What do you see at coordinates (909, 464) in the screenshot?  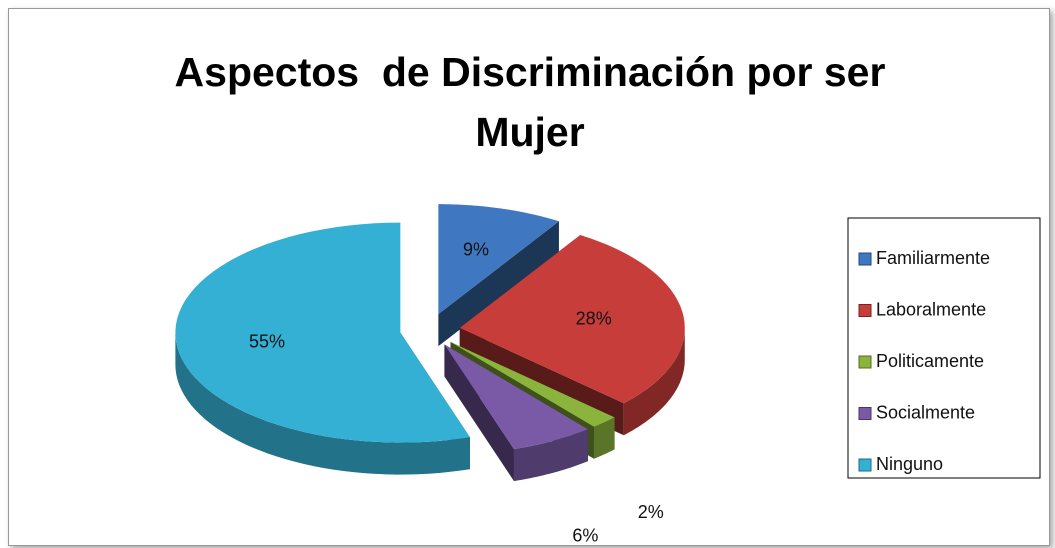 I see `legend-label: Ninguno` at bounding box center [909, 464].